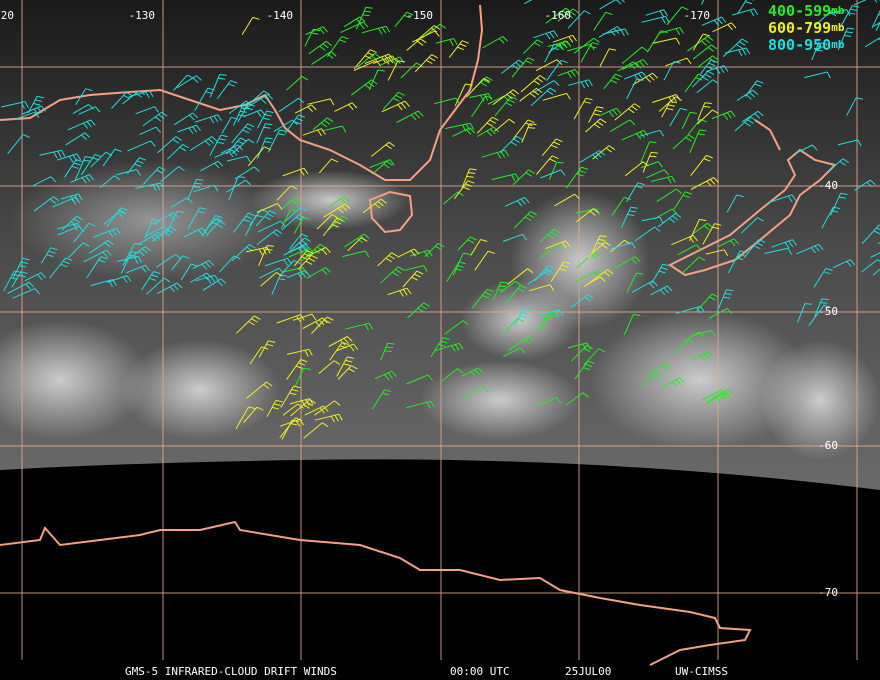 The image size is (880, 680). Describe the element at coordinates (697, 15) in the screenshot. I see `longitude-label: -170` at that location.